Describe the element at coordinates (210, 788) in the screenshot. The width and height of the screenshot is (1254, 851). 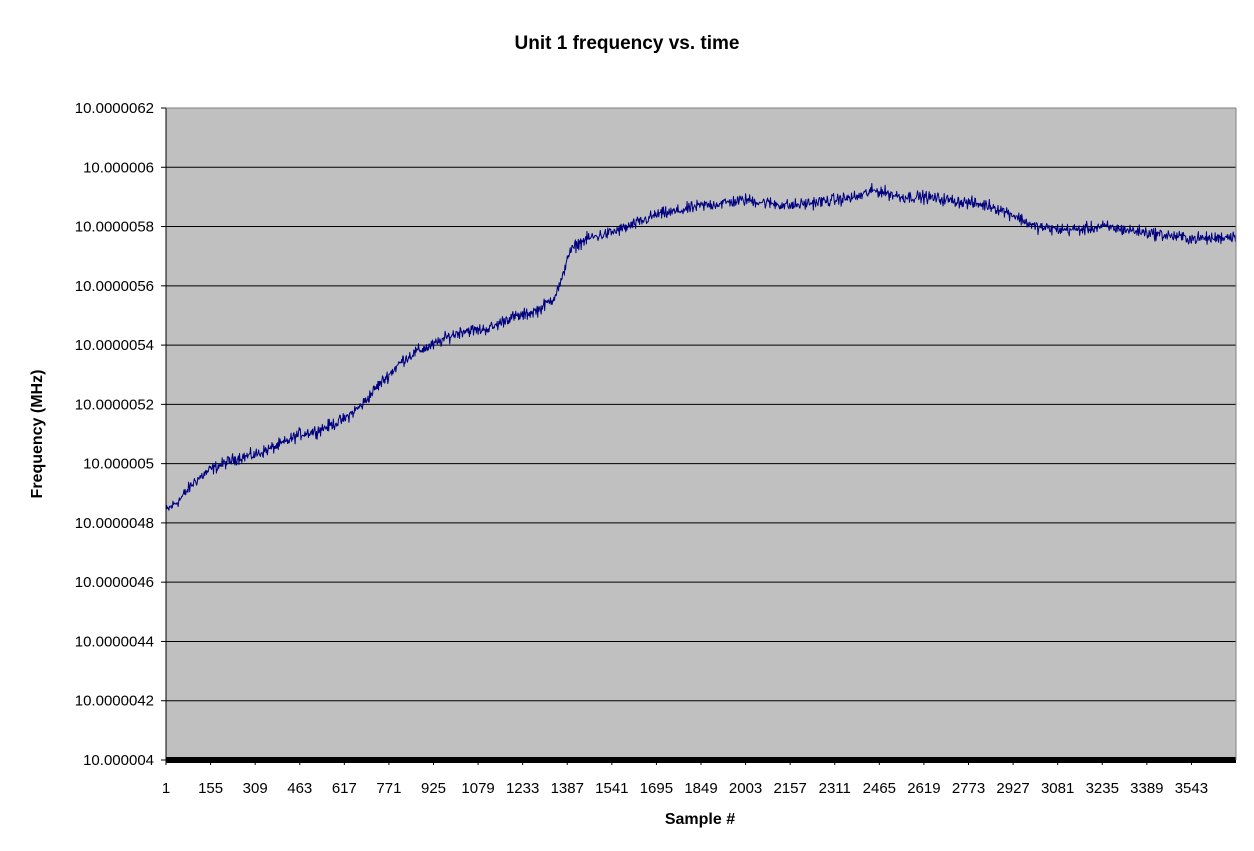
I see `x-tick-label: 155` at that location.